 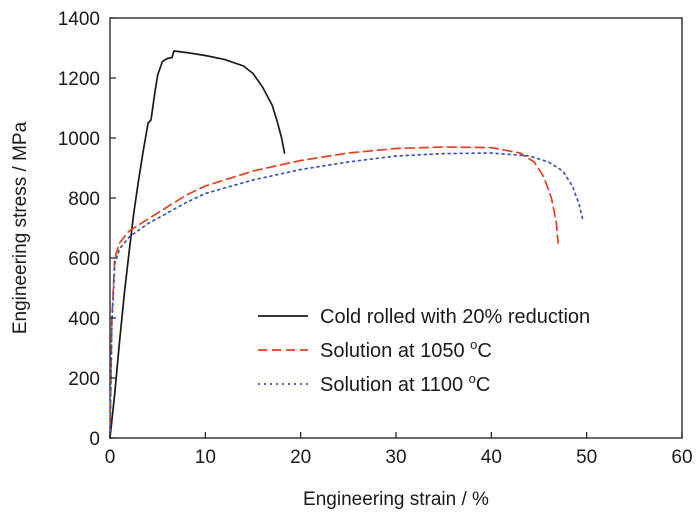 What do you see at coordinates (79, 139) in the screenshot?
I see `y-tick-label: 1000` at bounding box center [79, 139].